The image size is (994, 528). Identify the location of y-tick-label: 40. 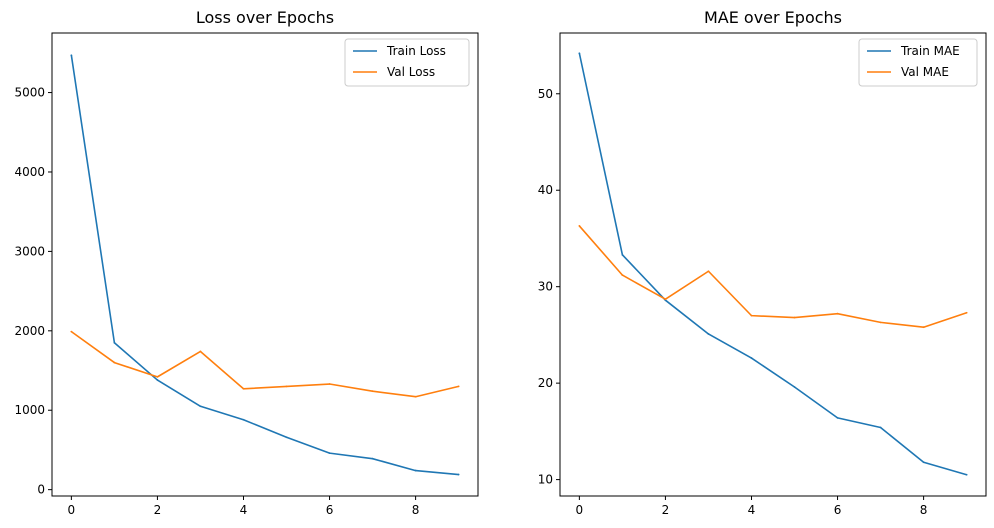
(545, 190).